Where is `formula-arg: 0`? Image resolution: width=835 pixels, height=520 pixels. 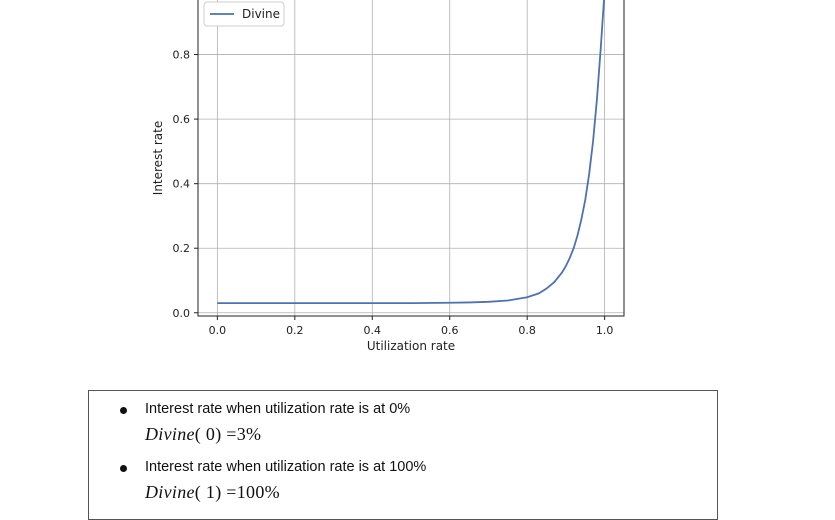 formula-arg: 0 is located at coordinates (210, 434).